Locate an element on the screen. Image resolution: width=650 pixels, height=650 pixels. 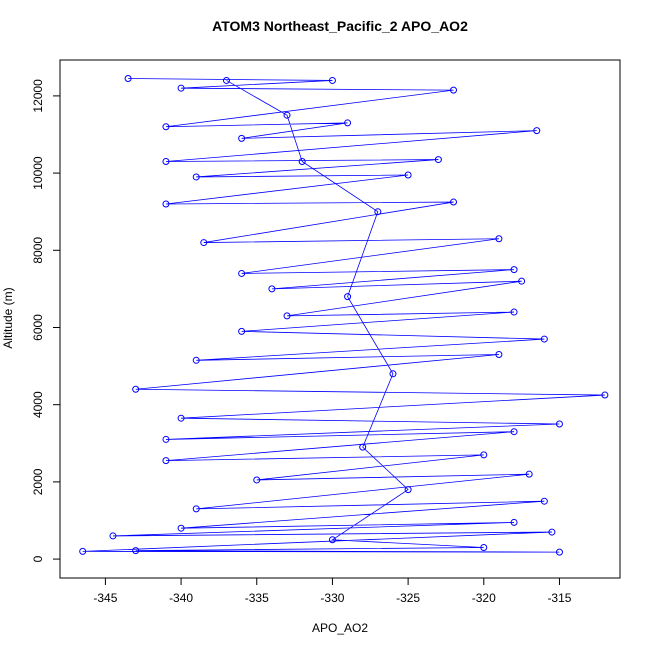
y-tick-label: 10000 is located at coordinates (38, 173).